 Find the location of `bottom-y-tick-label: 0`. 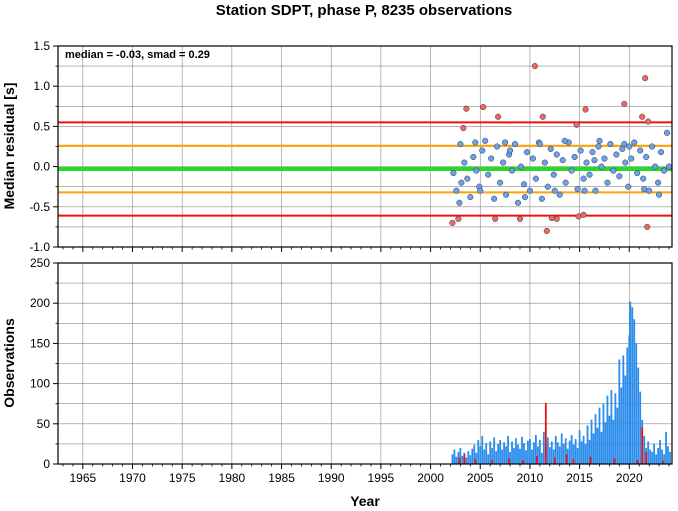

bottom-y-tick-label: 0 is located at coordinates (46, 464).